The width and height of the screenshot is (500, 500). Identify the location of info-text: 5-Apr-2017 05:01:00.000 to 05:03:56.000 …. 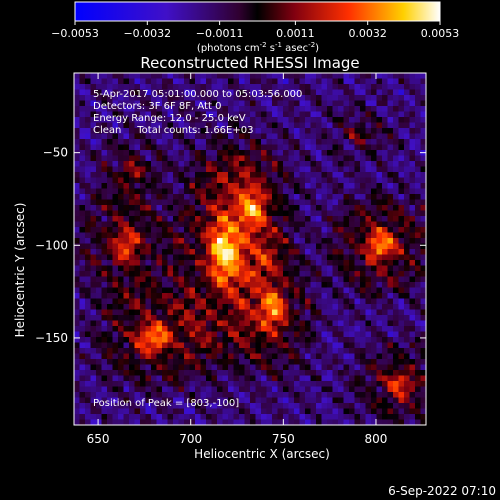
(197, 112).